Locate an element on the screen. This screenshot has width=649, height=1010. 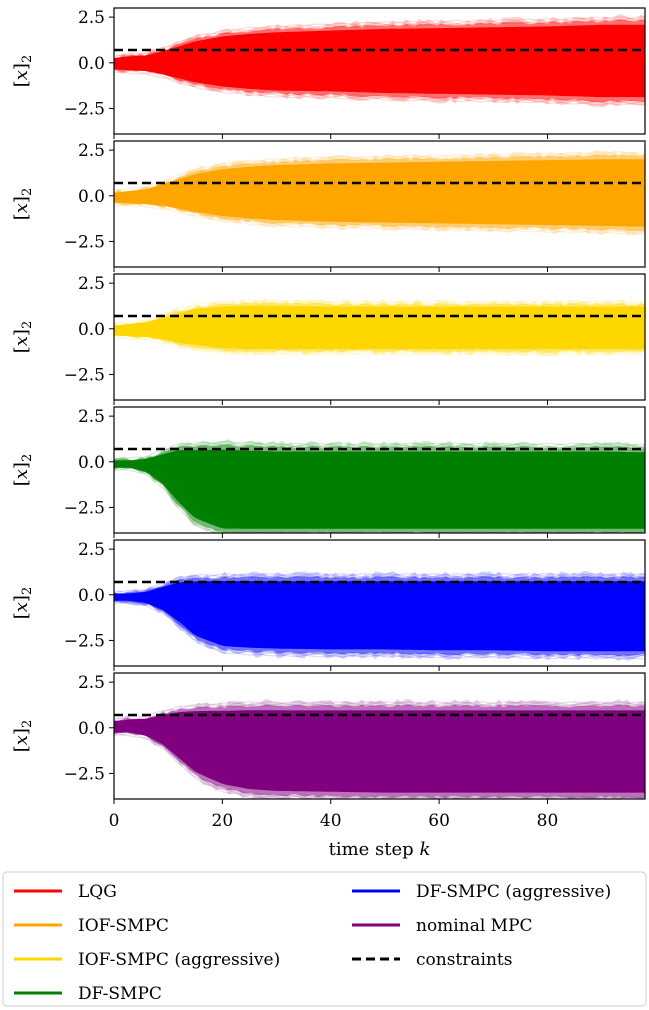
panel-6: 2.5 0.0 −2.5 [x]2 is located at coordinates (328, 738).